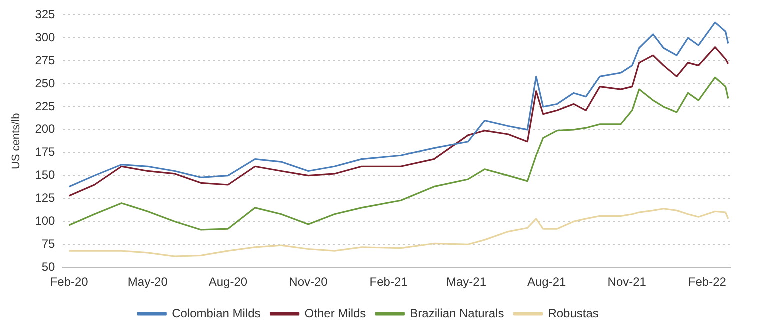  I want to click on x-tick-label: Aug-20, so click(228, 282).